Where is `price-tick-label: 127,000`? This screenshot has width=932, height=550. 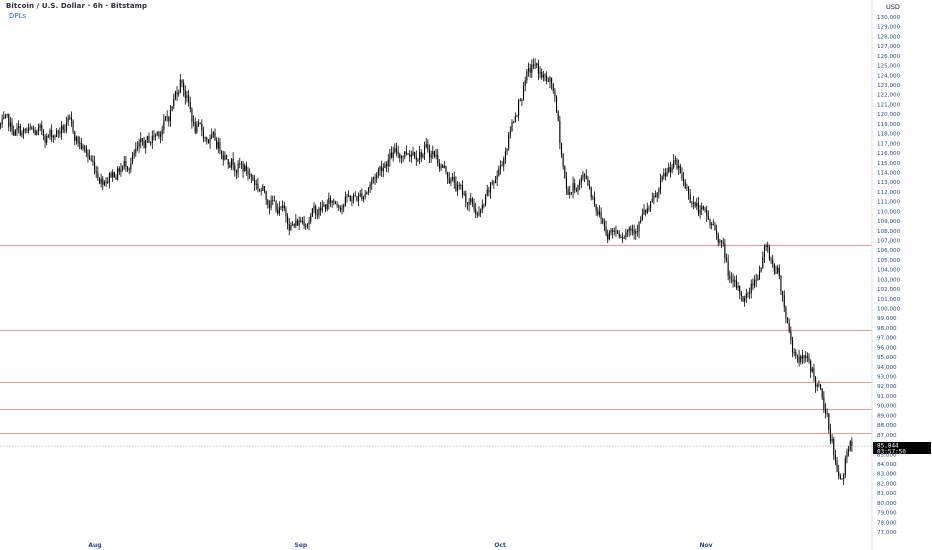
price-tick-label: 127,000 is located at coordinates (889, 47).